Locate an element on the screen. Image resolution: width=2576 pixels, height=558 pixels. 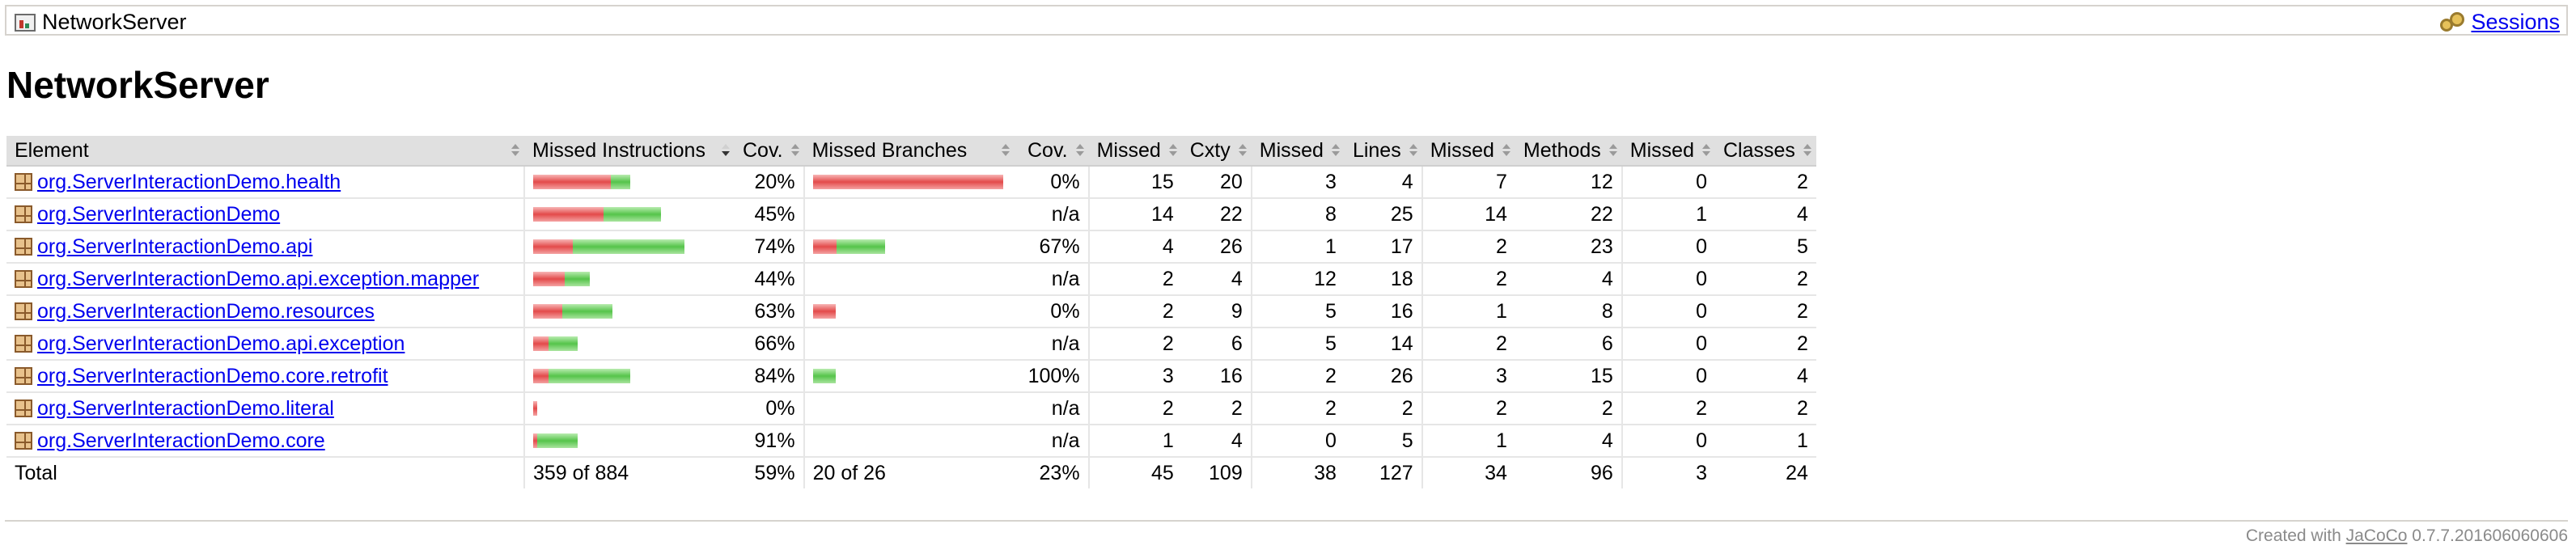
classes: 2 is located at coordinates (1765, 279).